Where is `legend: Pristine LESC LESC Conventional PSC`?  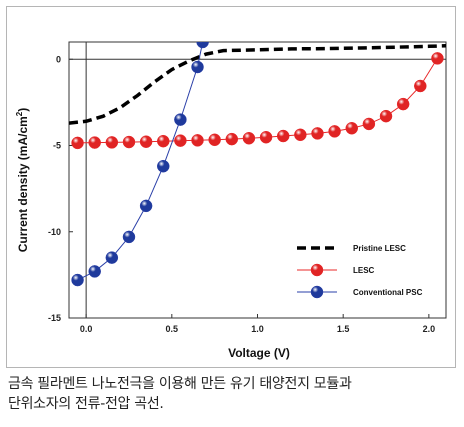
legend: Pristine LESC LESC Conventional PSC is located at coordinates (360, 271).